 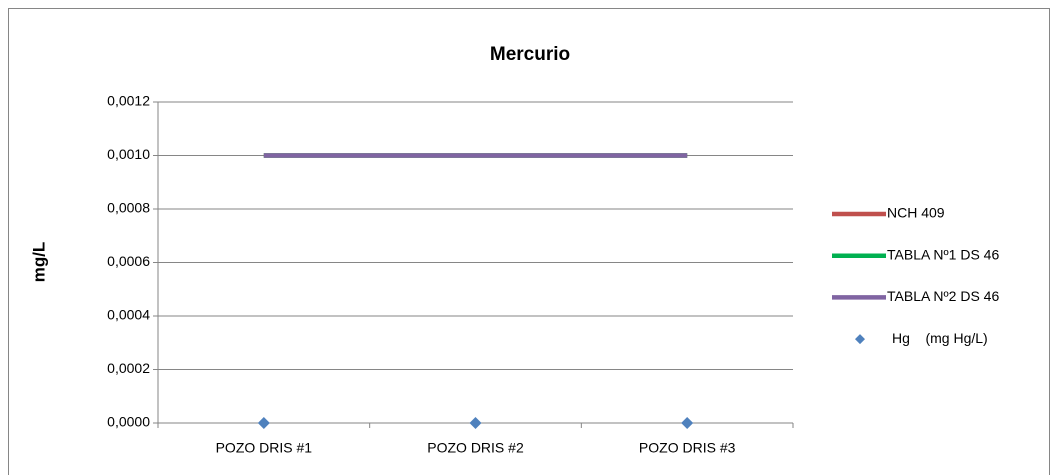 I want to click on y-tick-label: 0,0004, so click(x=128, y=315).